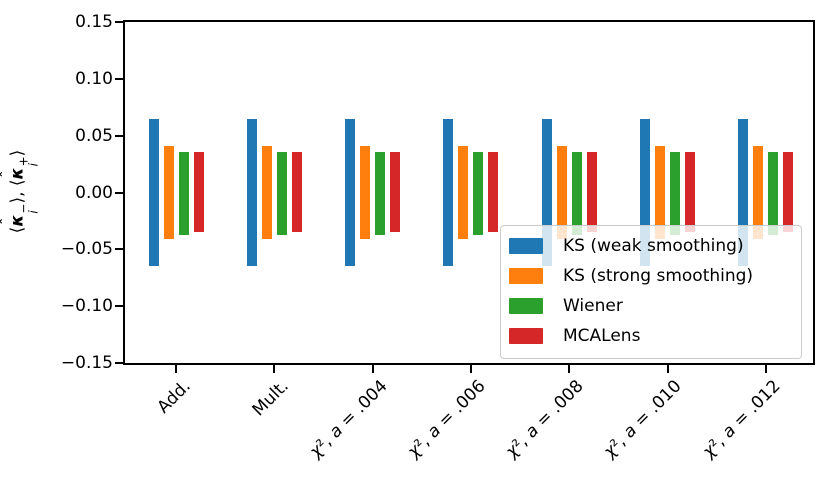  I want to click on y-tick-label: −0.05, so click(86, 249).